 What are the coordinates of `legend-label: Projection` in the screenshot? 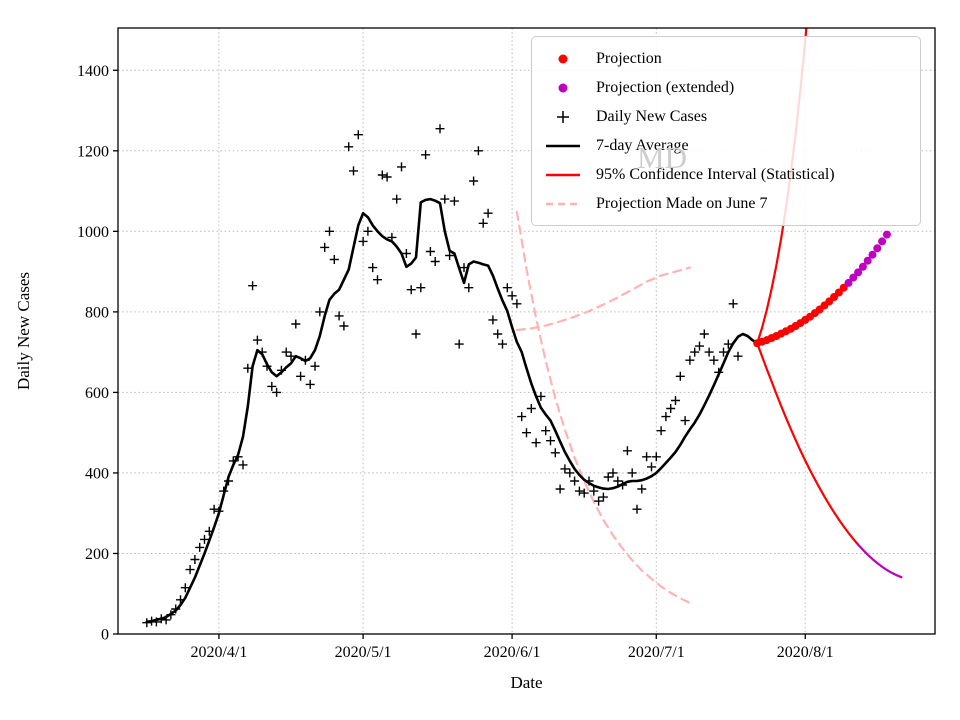 It's located at (629, 58).